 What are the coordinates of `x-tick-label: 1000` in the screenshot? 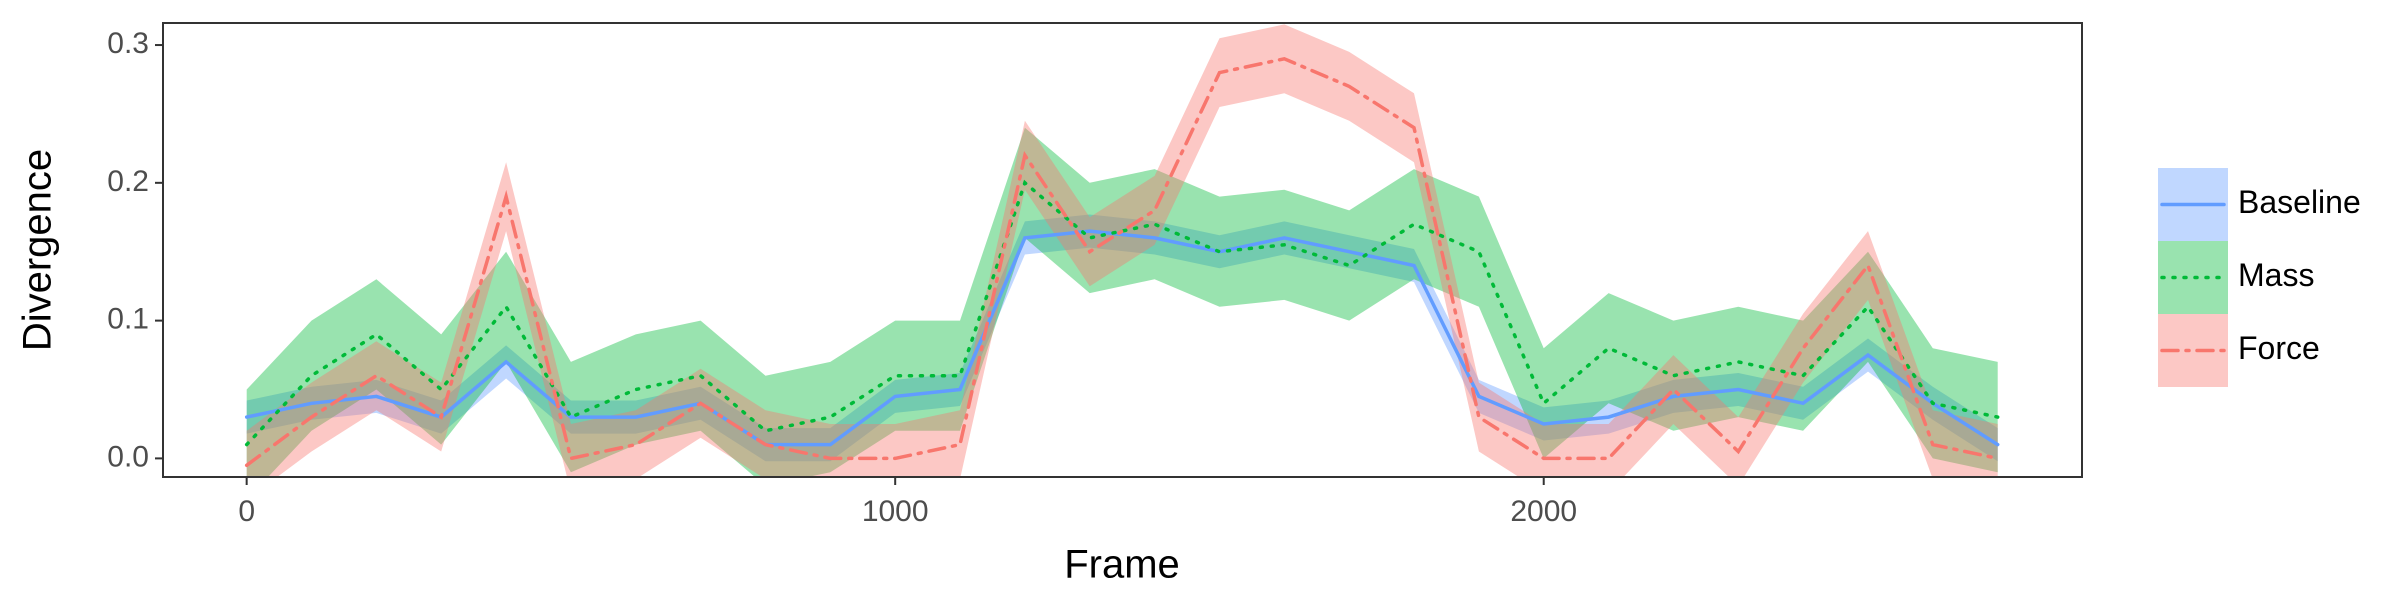 It's located at (895, 511).